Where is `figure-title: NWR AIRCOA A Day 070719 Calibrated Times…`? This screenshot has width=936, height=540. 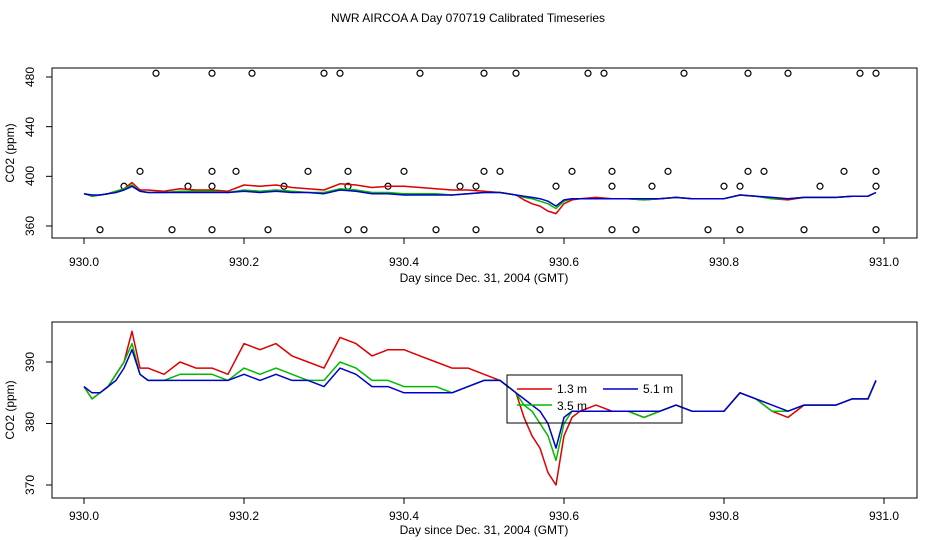
figure-title: NWR AIRCOA A Day 070719 Calibrated Times… is located at coordinates (468, 18).